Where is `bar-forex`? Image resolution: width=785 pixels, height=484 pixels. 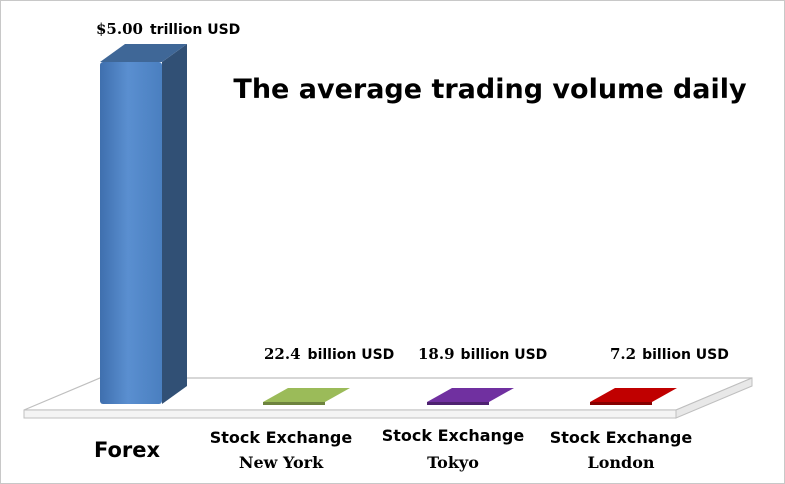 bar-forex is located at coordinates (143, 224).